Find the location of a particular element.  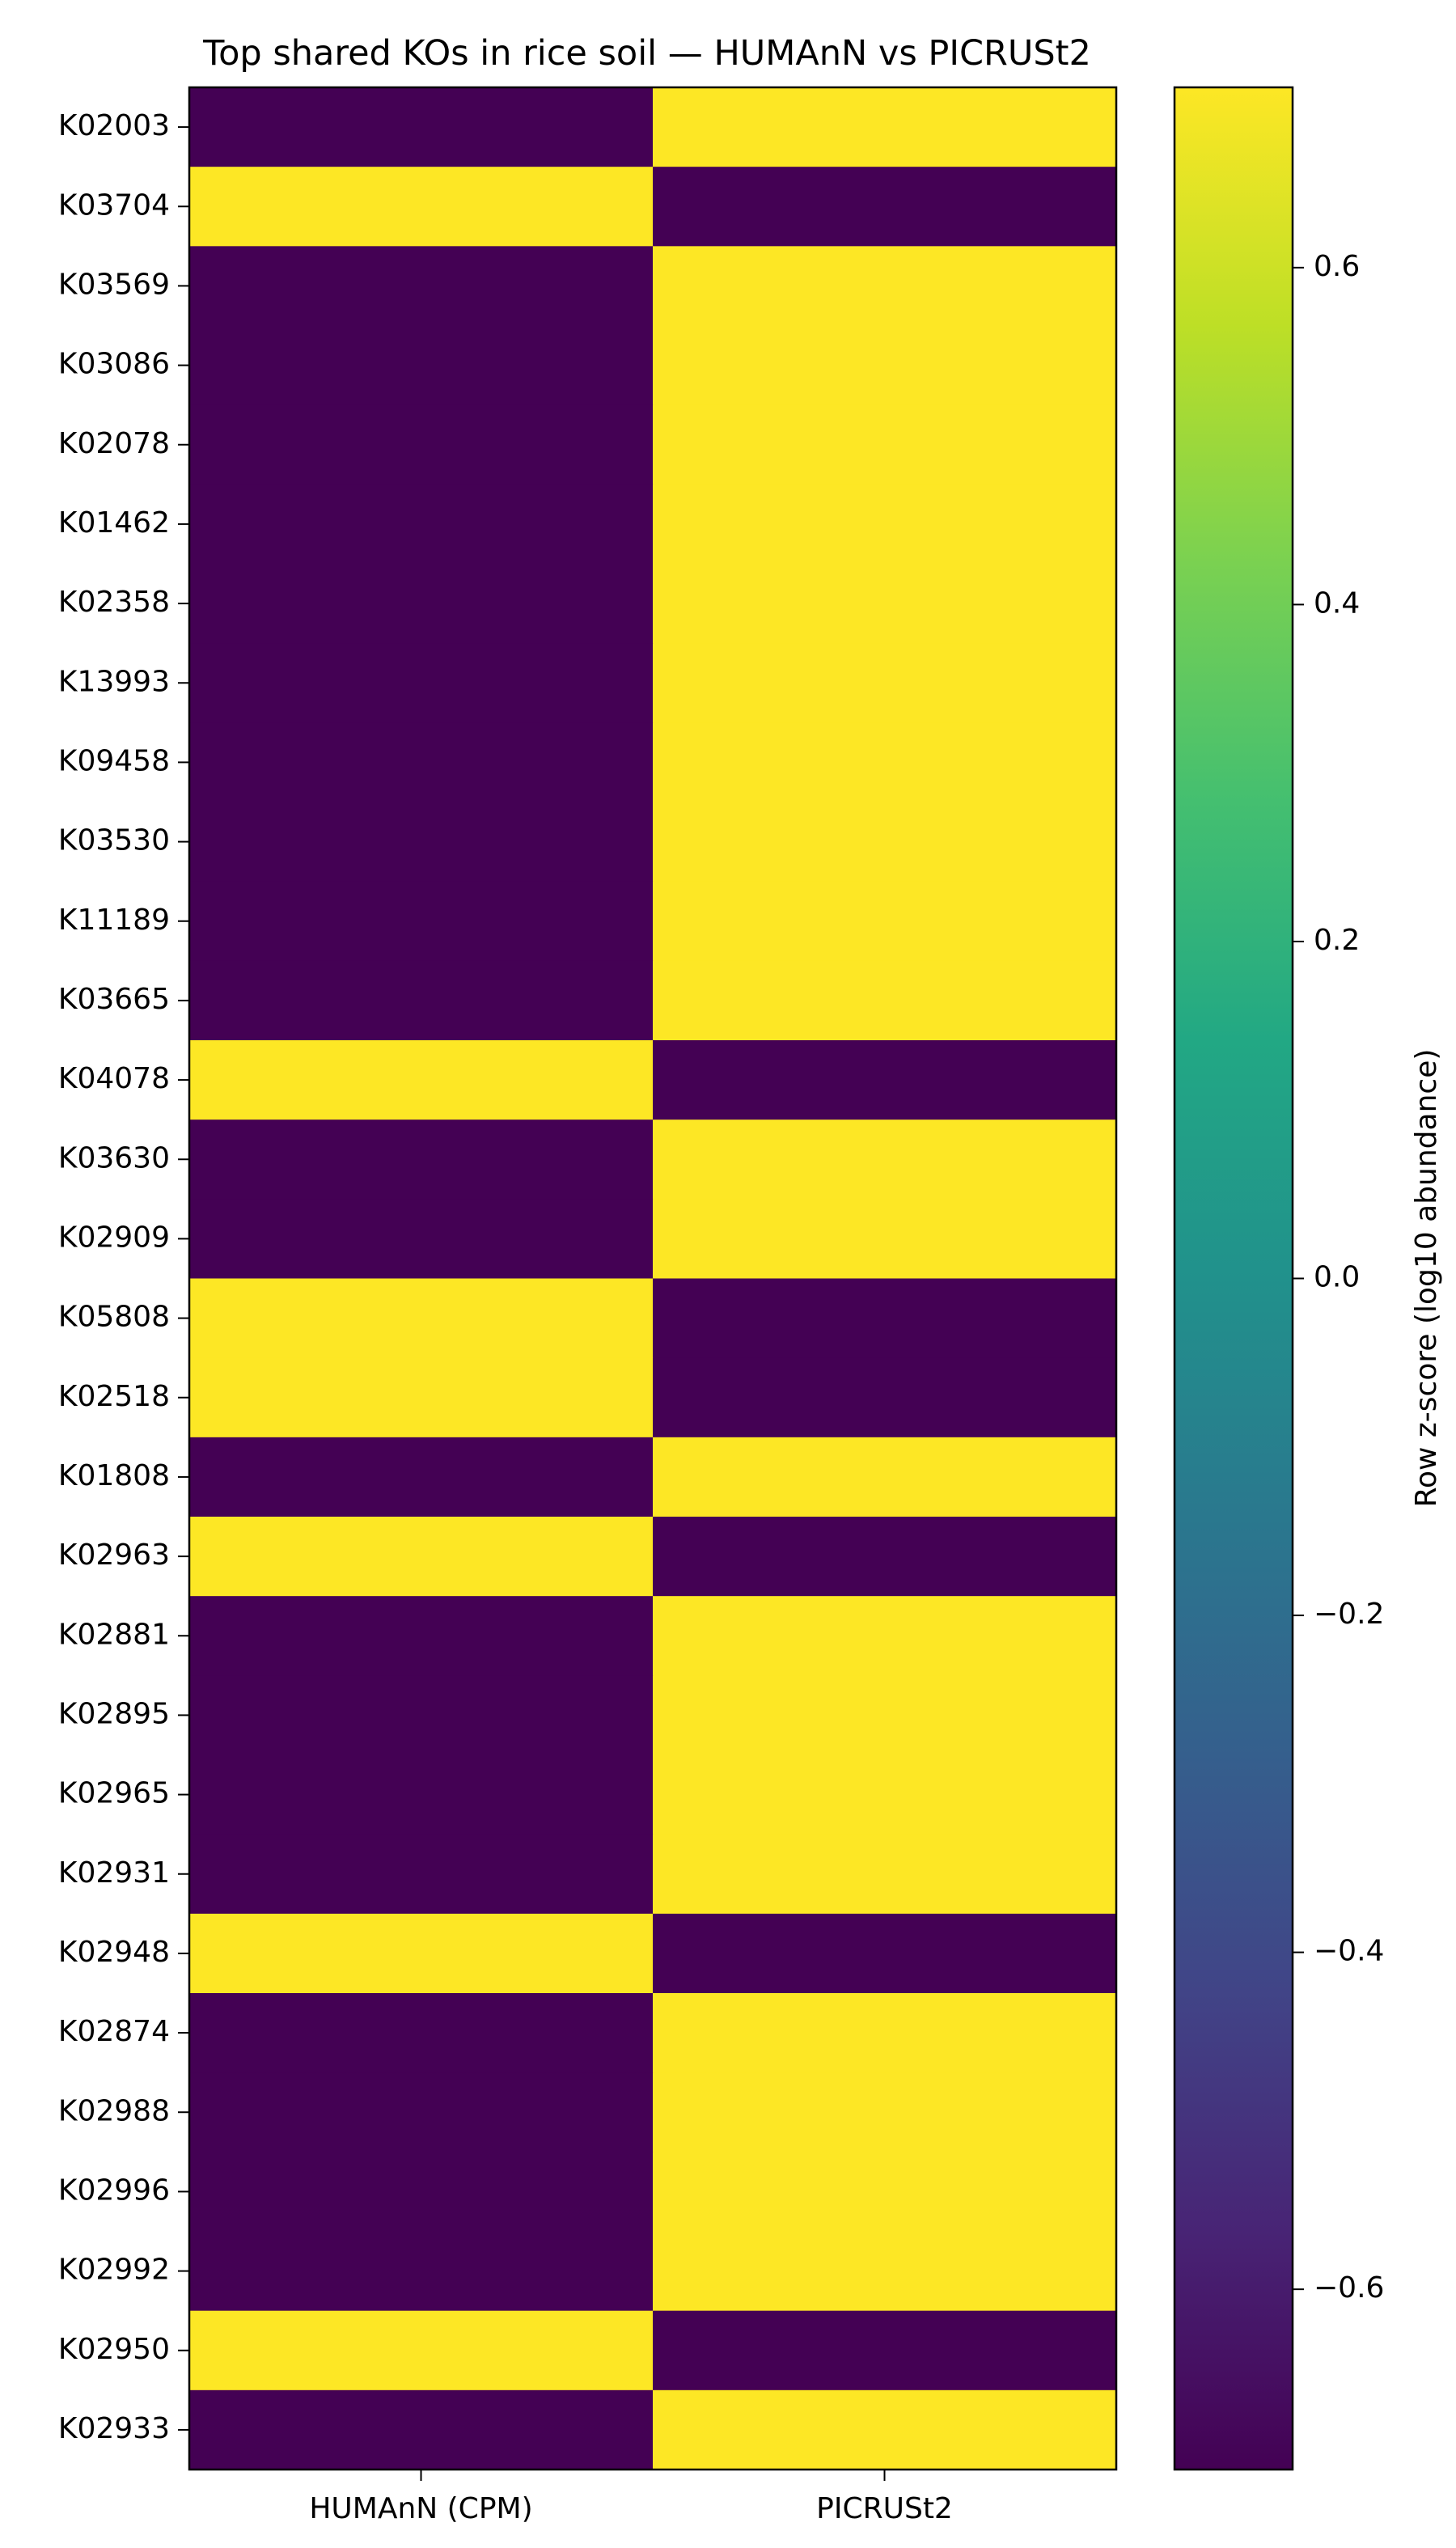

colorbar-tick-label: −0.2 is located at coordinates (1349, 1614).